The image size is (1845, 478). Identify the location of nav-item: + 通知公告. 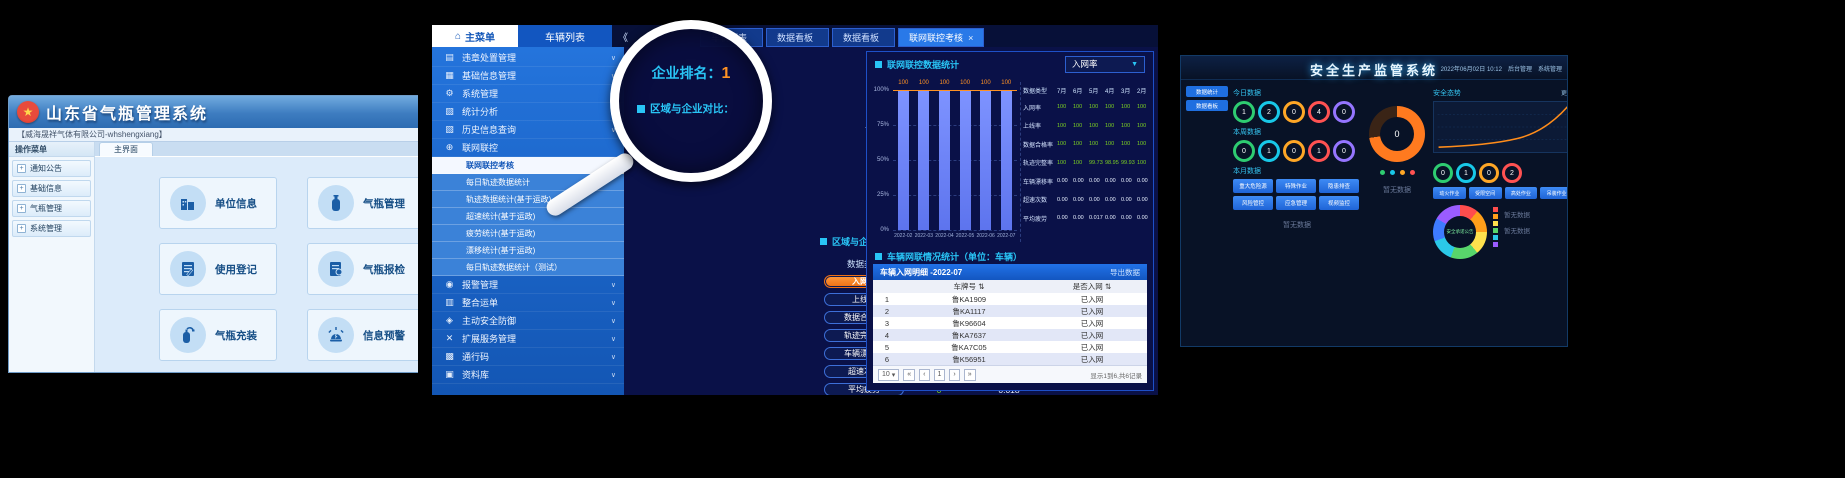
(51, 168).